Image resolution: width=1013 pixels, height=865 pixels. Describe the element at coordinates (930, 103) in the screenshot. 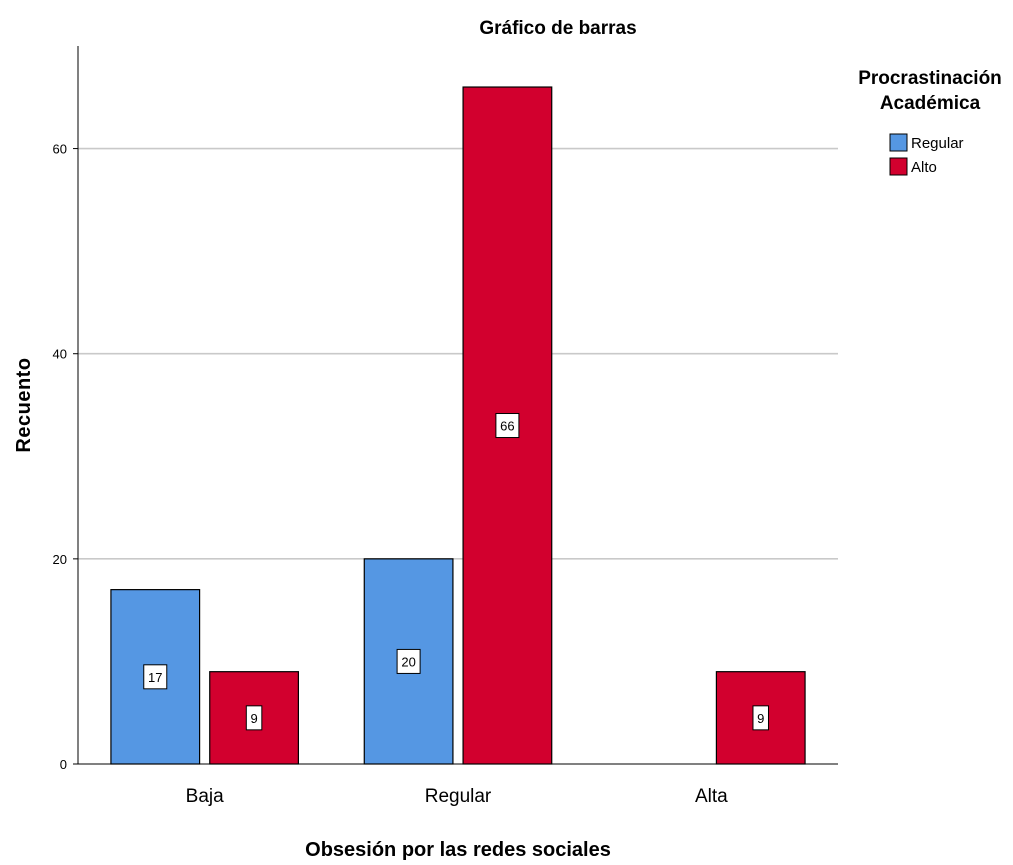

I see `legend-title-line-2: Académica` at that location.